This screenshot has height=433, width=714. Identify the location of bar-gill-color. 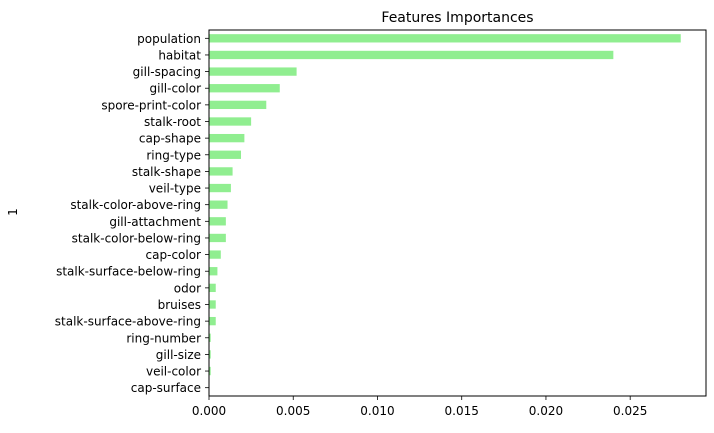
(244, 88).